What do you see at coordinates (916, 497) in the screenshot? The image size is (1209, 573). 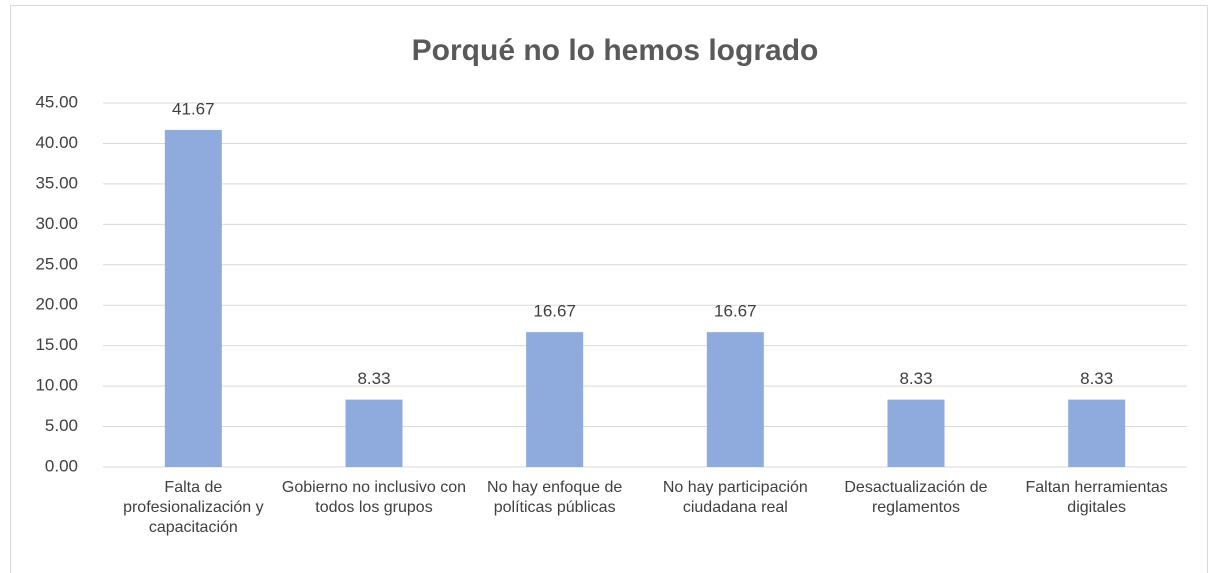 I see `x-tick-label: Desactualización de reglamentos` at bounding box center [916, 497].